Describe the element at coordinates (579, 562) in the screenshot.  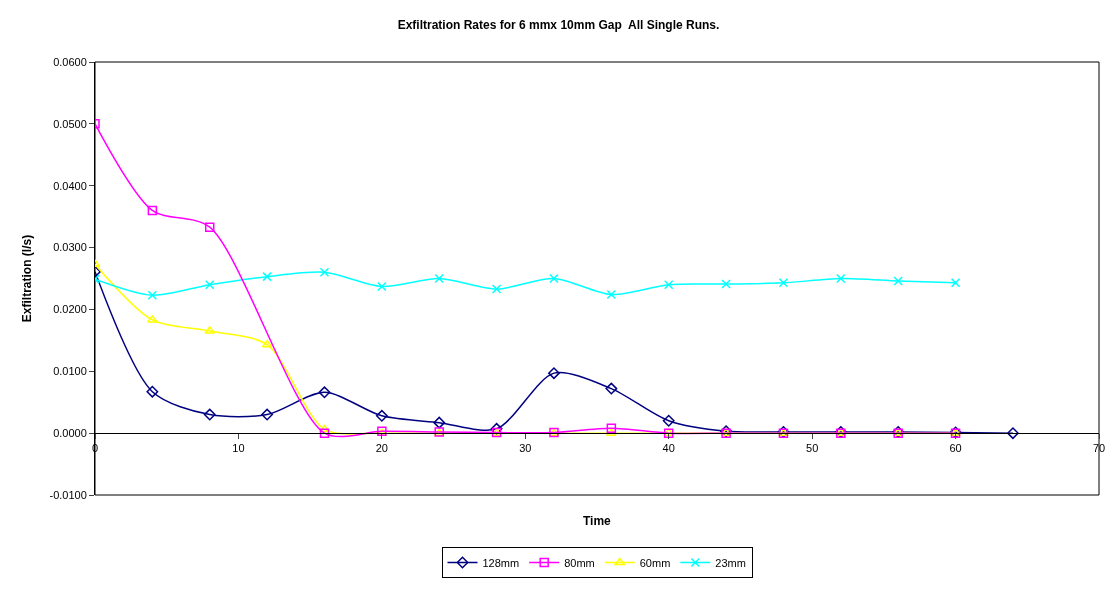
I see `legend-label: 80mm` at that location.